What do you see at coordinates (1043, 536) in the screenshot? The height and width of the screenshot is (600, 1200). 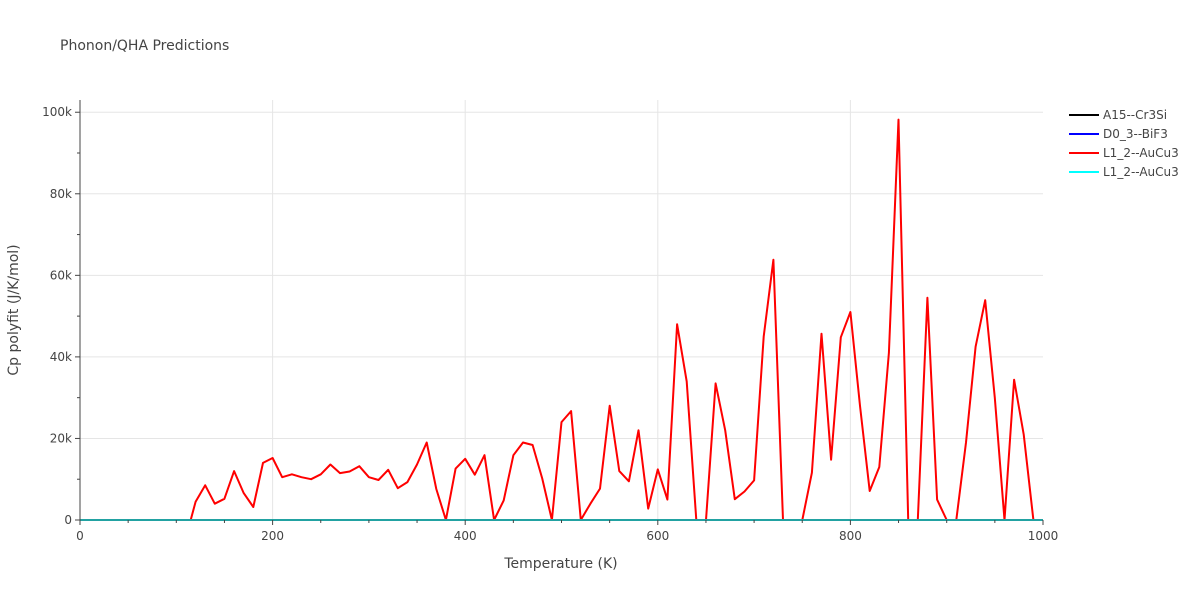 I see `x-tick-label: 1000` at bounding box center [1043, 536].